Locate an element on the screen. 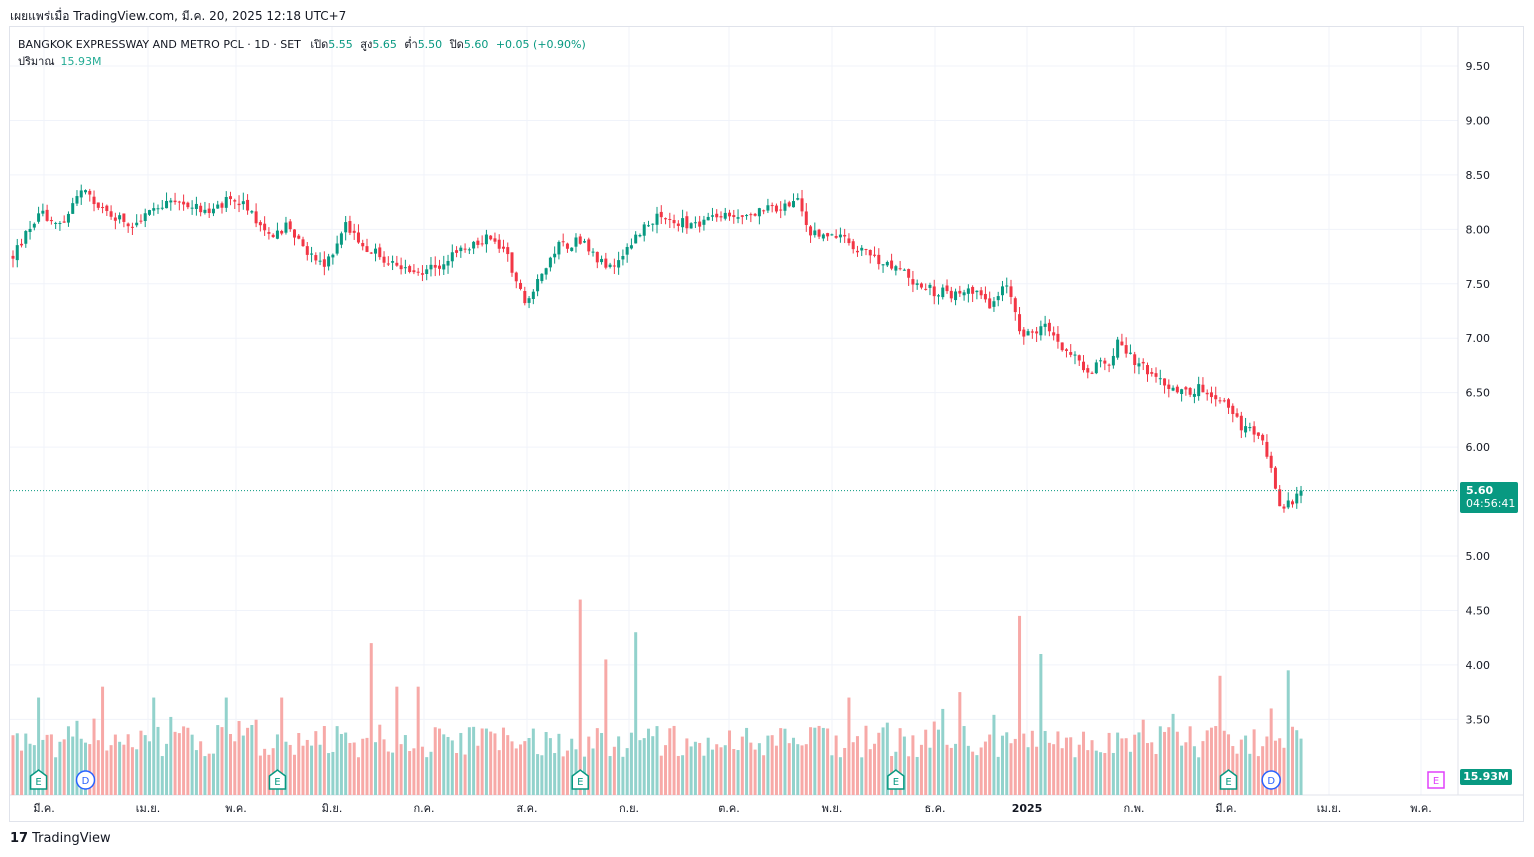  time-tick-label: มิ.ย. is located at coordinates (332, 808).